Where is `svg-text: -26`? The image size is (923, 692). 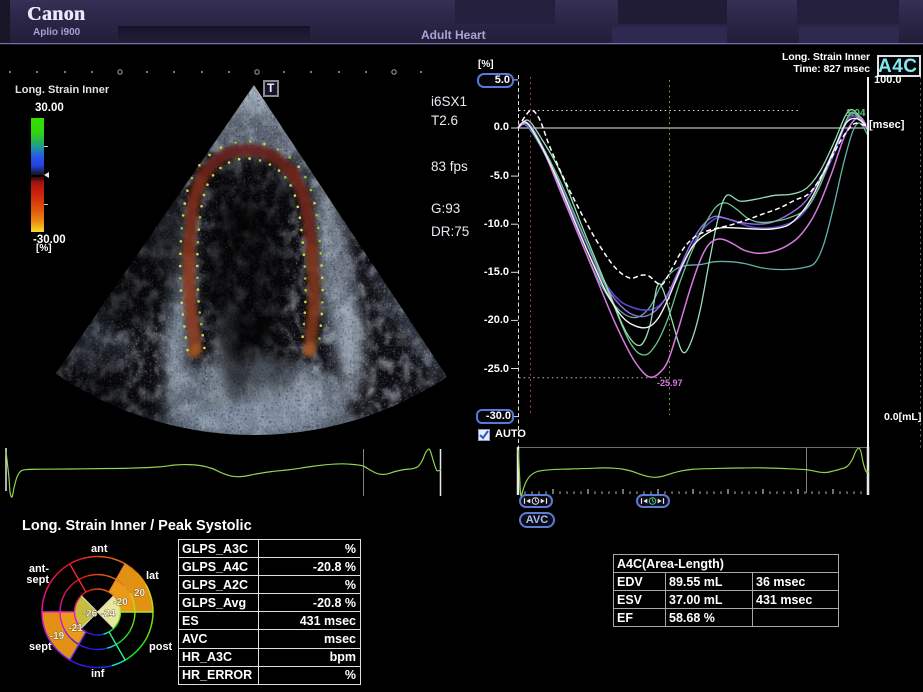
svg-text: -26 is located at coordinates (90, 614).